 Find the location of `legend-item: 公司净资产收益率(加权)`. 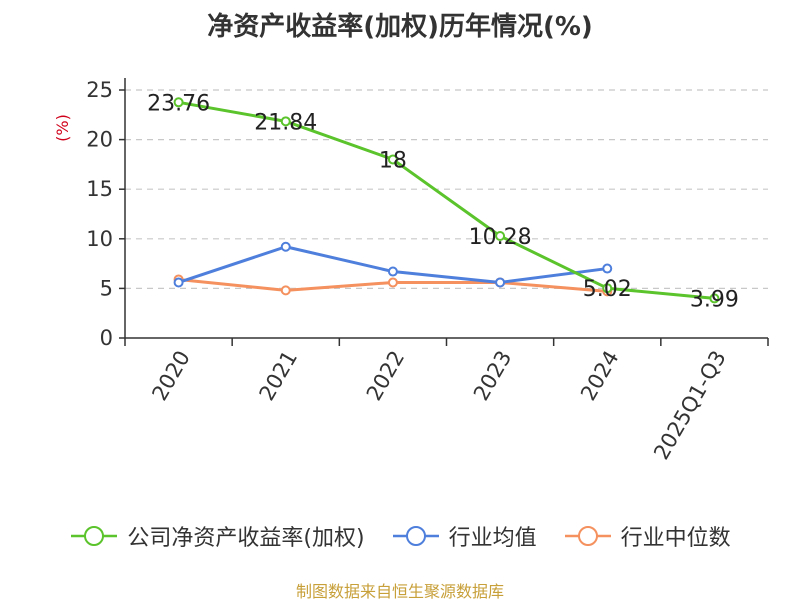

legend-item: 公司净资产收益率(加权) is located at coordinates (217, 536).